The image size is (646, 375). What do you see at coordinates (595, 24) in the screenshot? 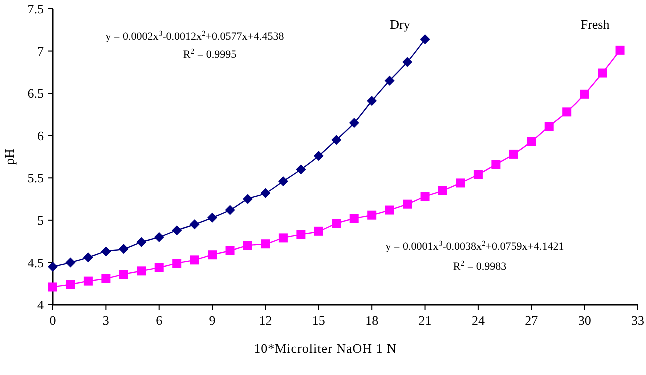
I see `series-label: Fresh` at bounding box center [595, 24].